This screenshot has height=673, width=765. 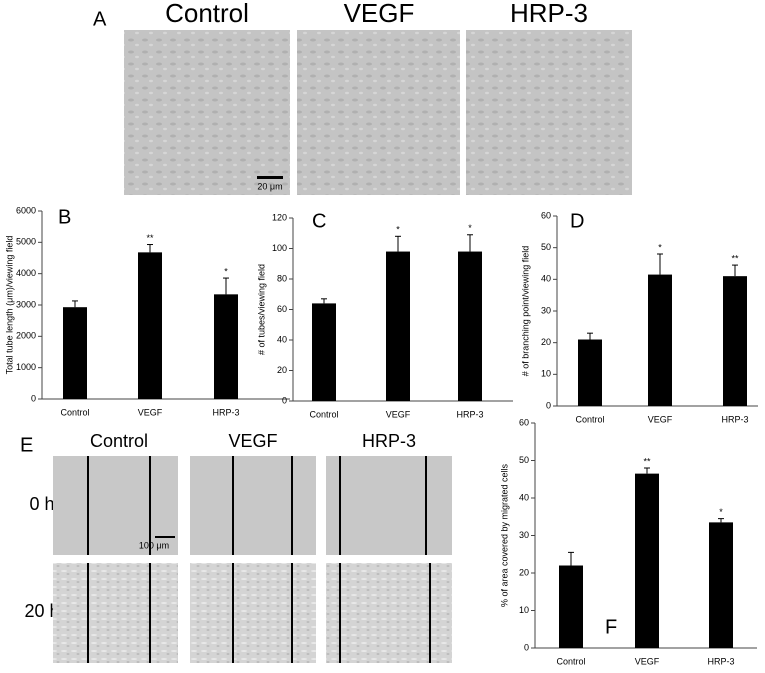 I want to click on scale-label: 100 μm, so click(x=154, y=545).